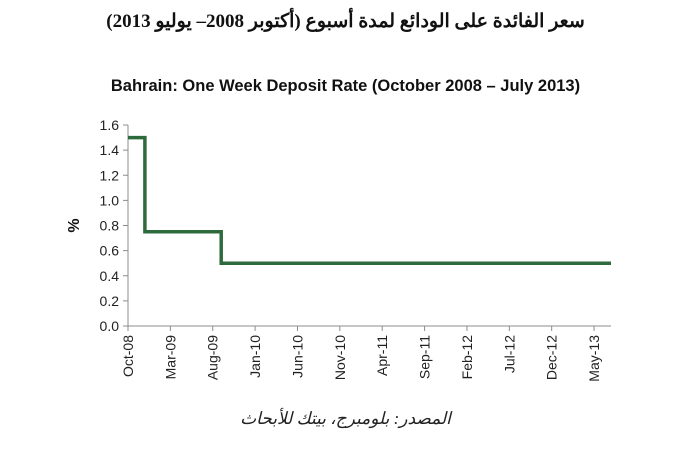  I want to click on y-tick-label: 0.8, so click(110, 226).